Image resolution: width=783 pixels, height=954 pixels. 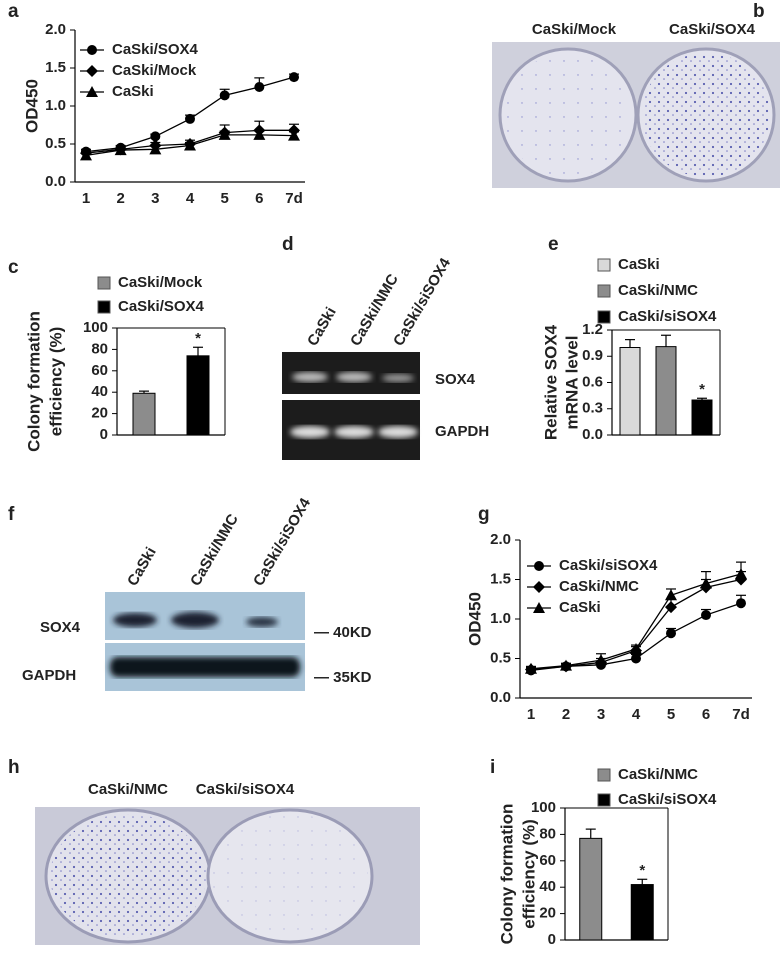 What do you see at coordinates (14, 767) in the screenshot?
I see `panel-label: h` at bounding box center [14, 767].